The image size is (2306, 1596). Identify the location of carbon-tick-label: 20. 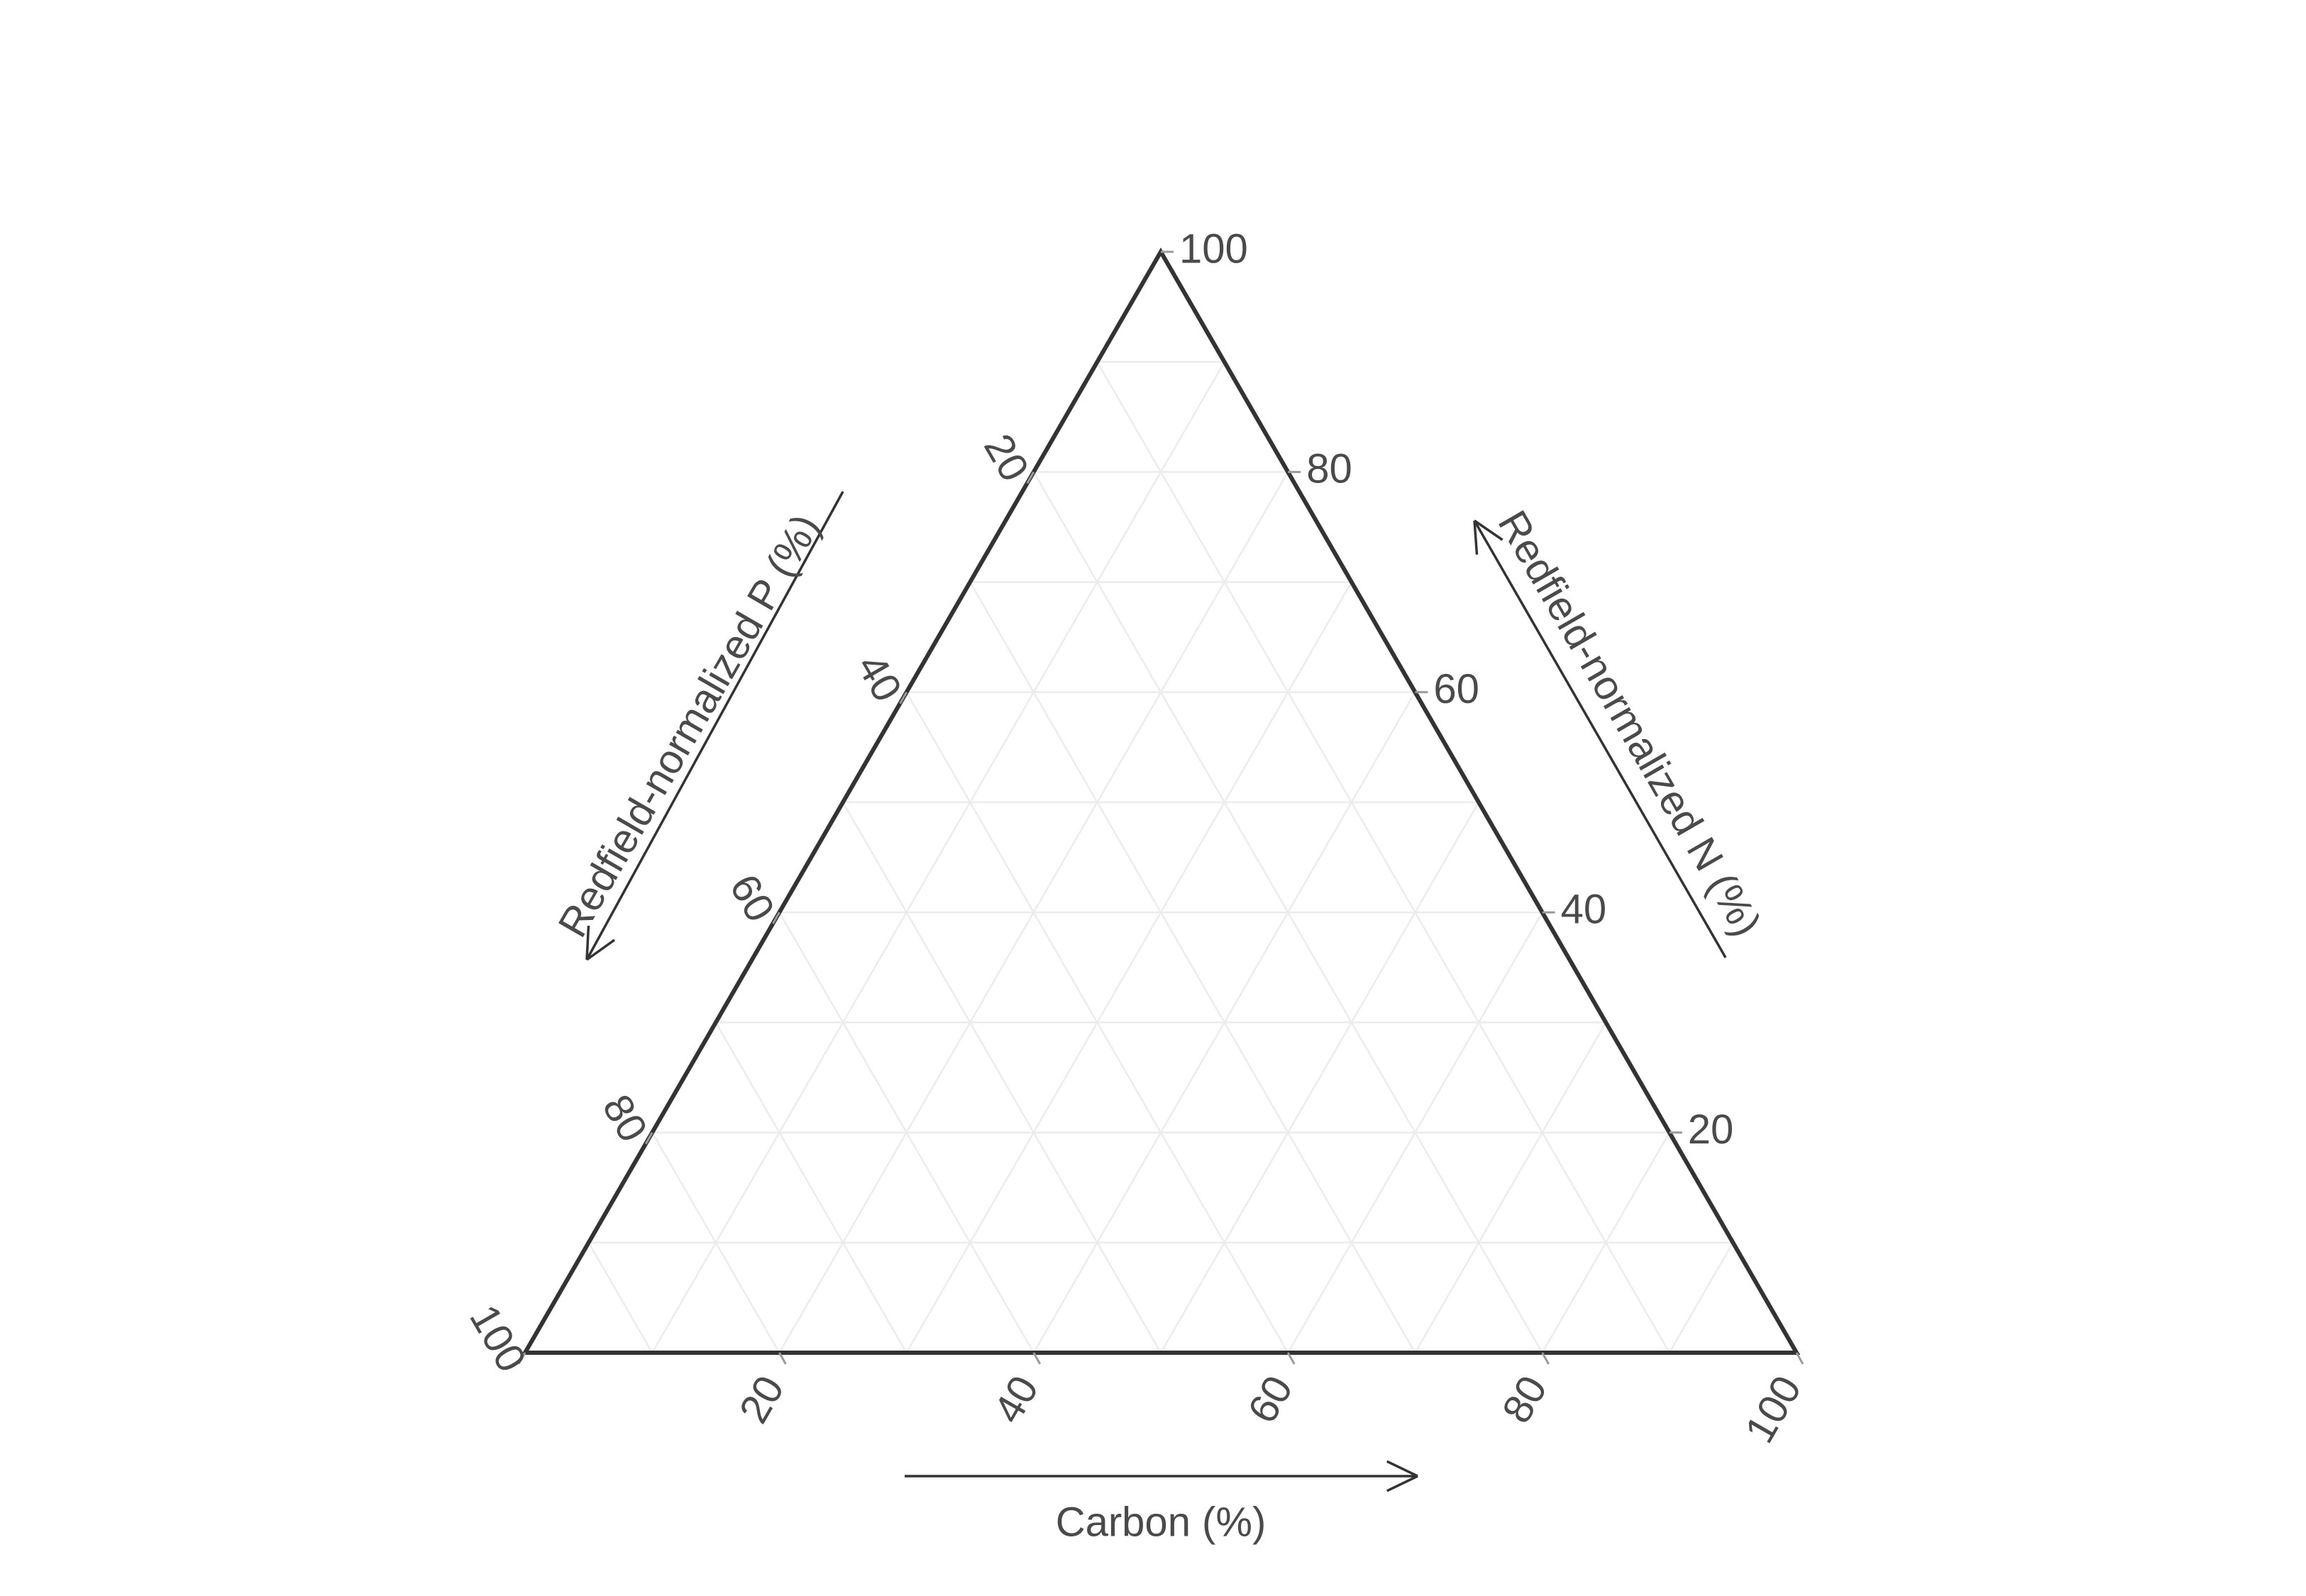
(761, 1400).